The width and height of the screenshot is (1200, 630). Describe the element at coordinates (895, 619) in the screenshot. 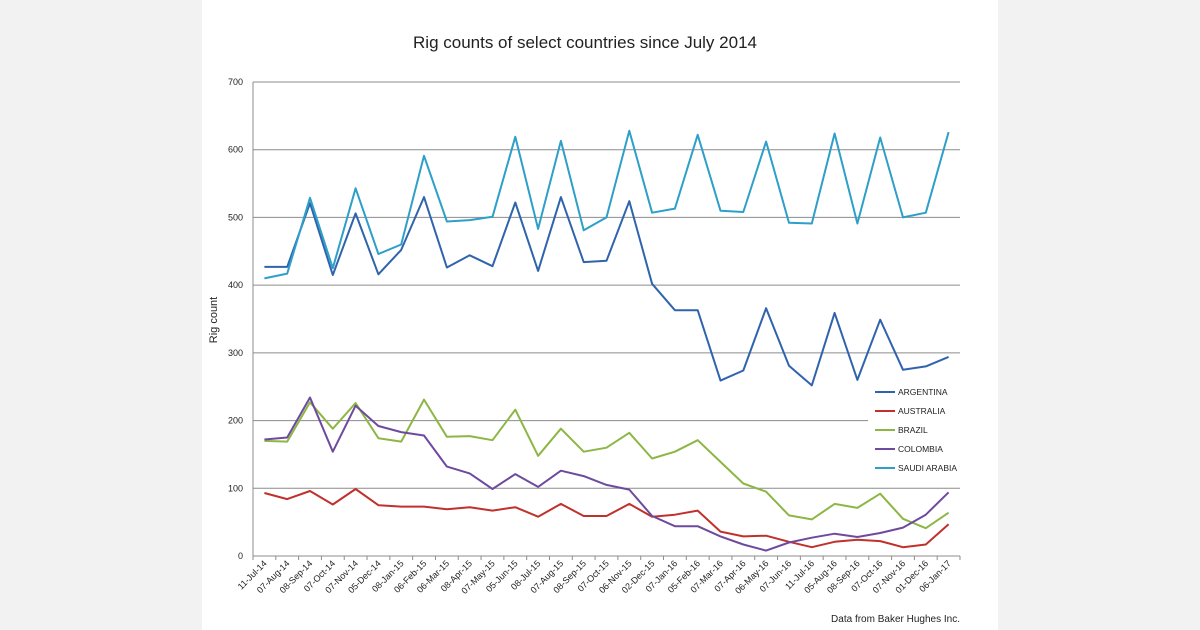

I see `source-note: Data from Baker Hughes Inc.` at that location.